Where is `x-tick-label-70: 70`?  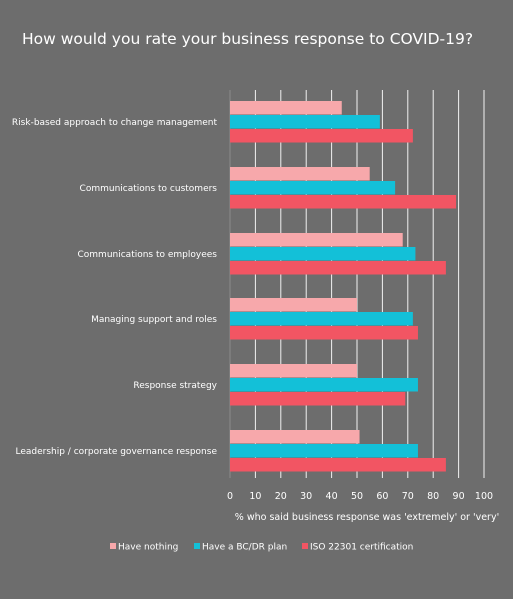 x-tick-label-70: 70 is located at coordinates (408, 496).